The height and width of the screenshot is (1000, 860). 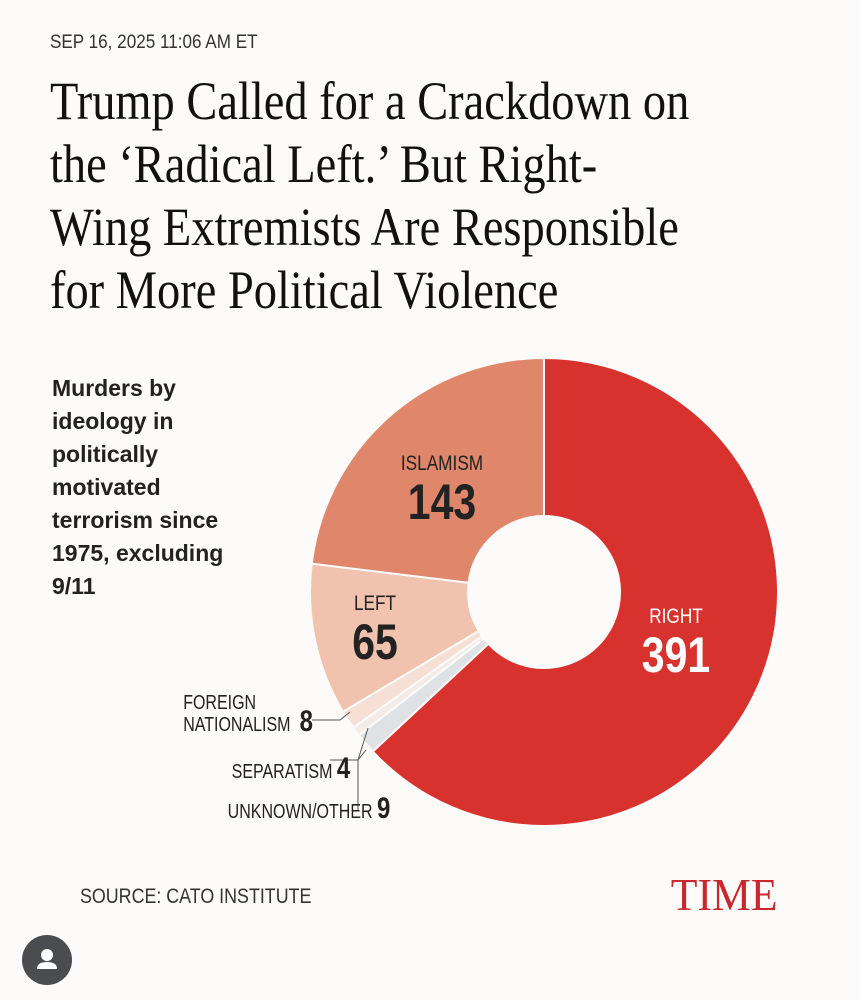 What do you see at coordinates (324, 164) in the screenshot?
I see `headline-line: the ‘Radical Left.’ But Right-` at bounding box center [324, 164].